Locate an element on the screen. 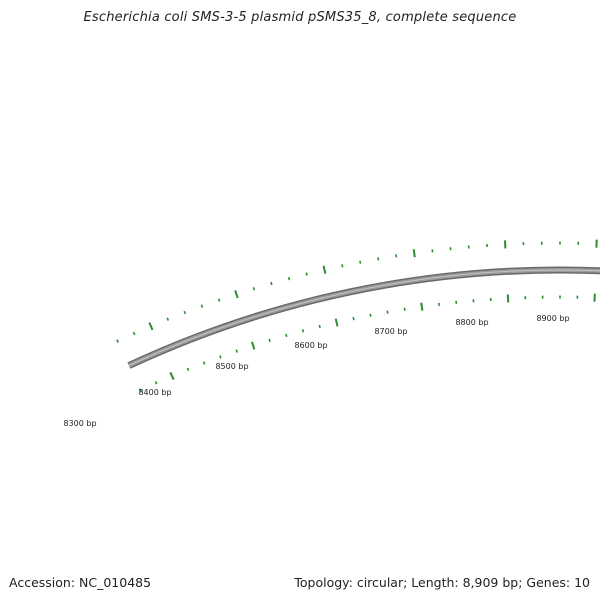 This screenshot has width=600, height=600. plasmid-backbone is located at coordinates (363, 317).